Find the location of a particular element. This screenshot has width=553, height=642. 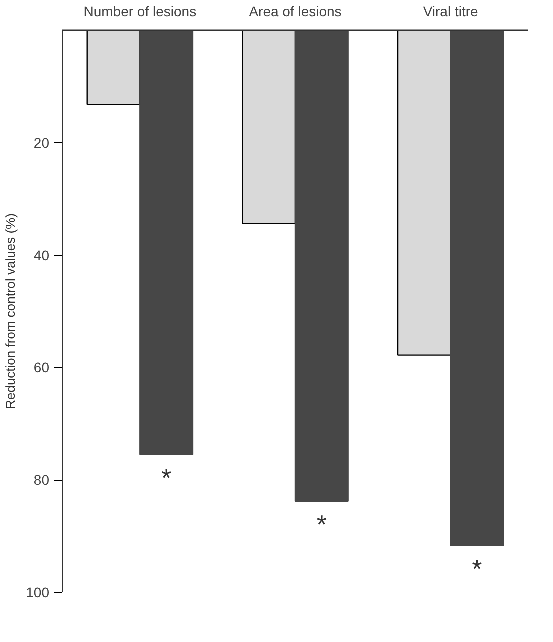

x-tick-label: Viral titre is located at coordinates (451, 12).